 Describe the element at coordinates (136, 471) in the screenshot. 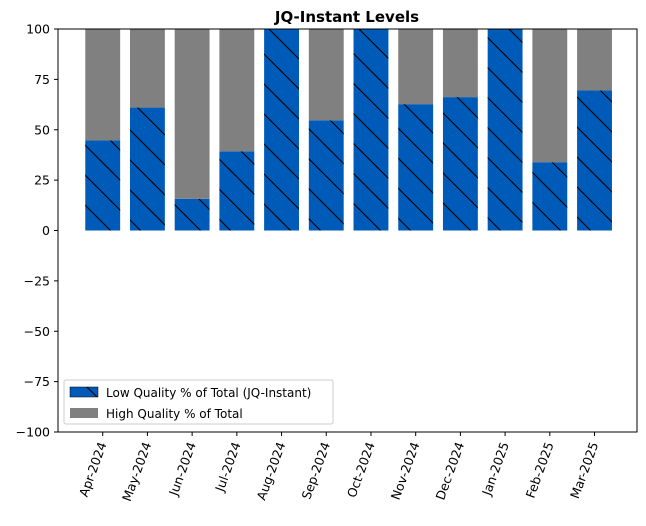

I see `x-tick-label: May-2024` at that location.